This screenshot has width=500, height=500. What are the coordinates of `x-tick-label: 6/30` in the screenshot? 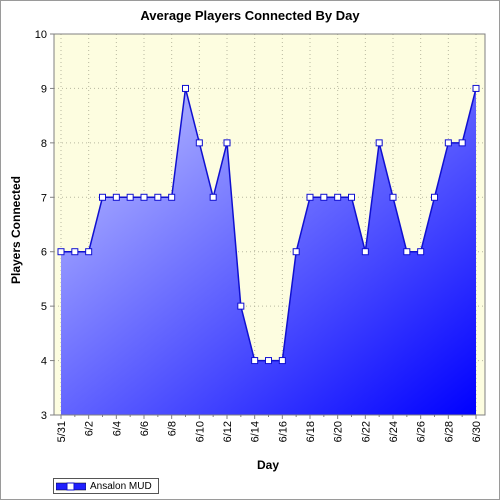 It's located at (477, 431).